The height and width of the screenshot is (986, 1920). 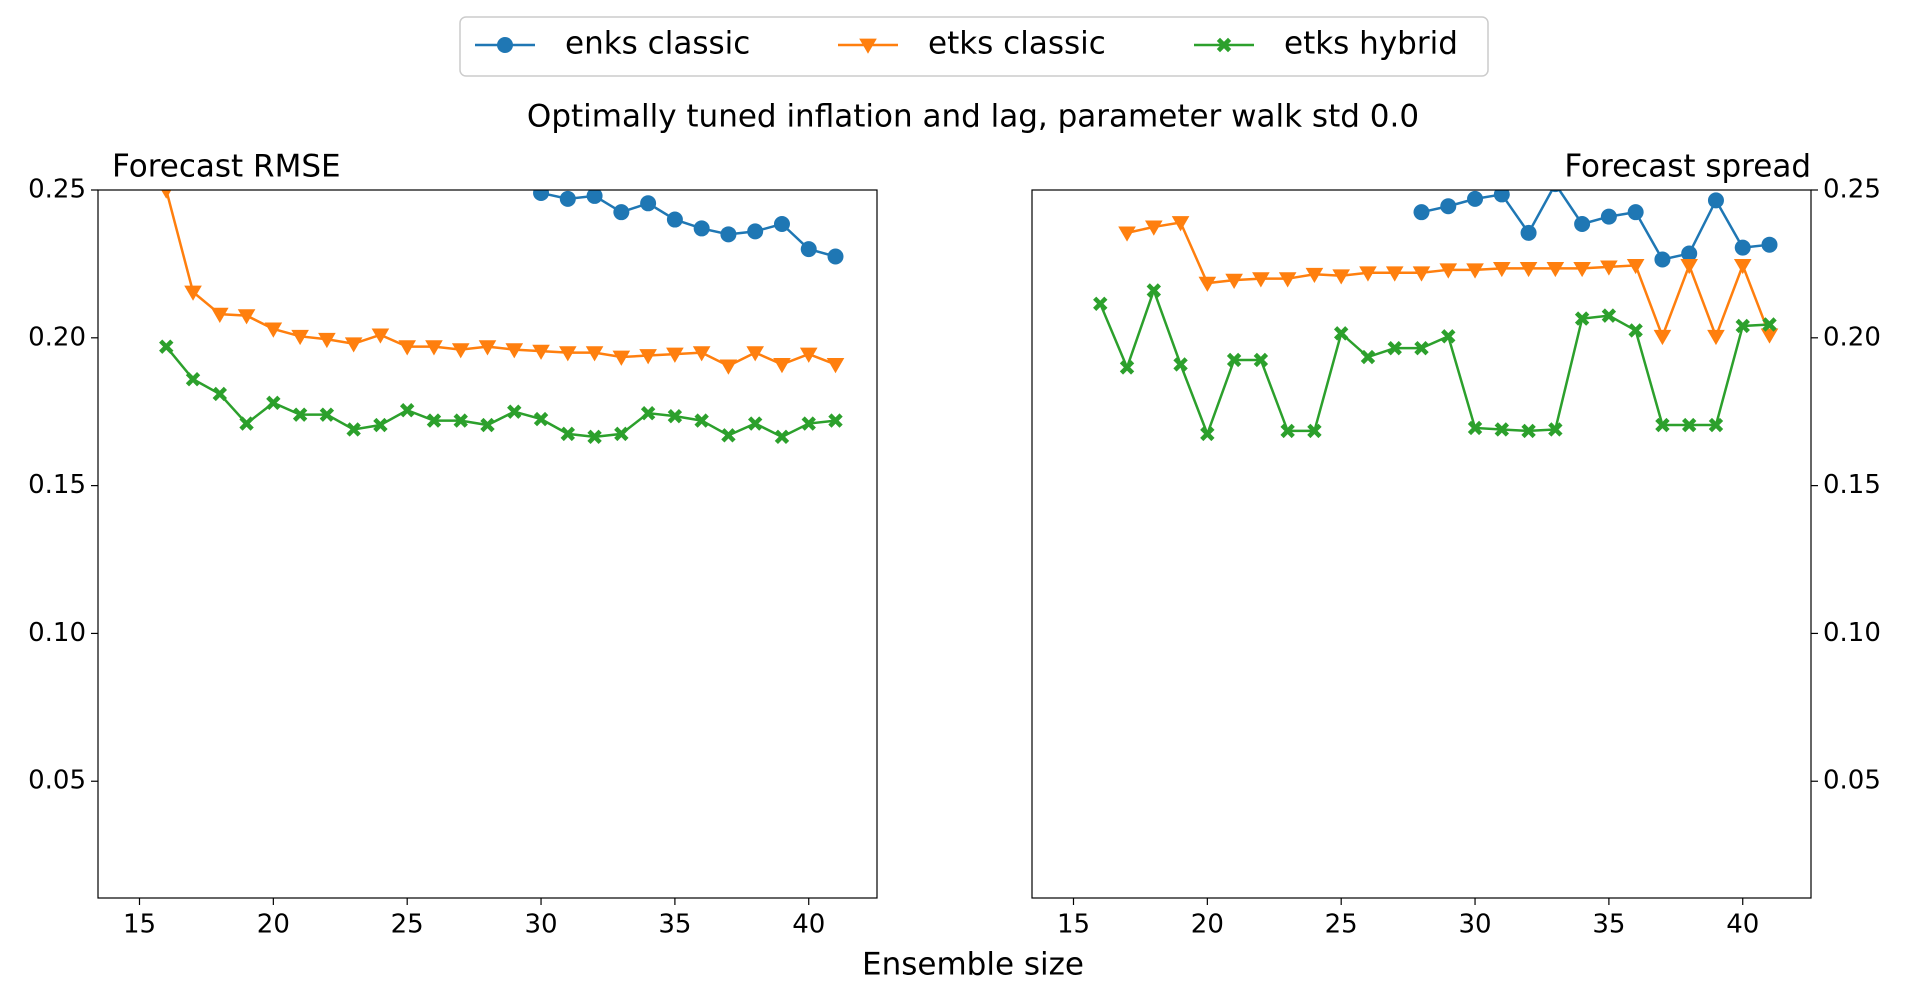 I want to click on y-tick-label: 0.15, so click(x=1852, y=485).